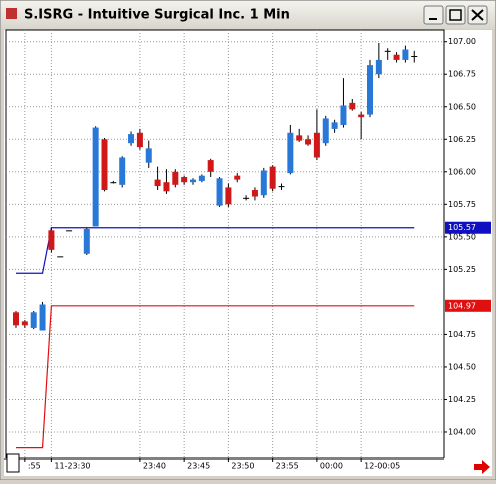 The height and width of the screenshot is (484, 496). Describe the element at coordinates (11, 13) in the screenshot. I see `app-icon` at that location.